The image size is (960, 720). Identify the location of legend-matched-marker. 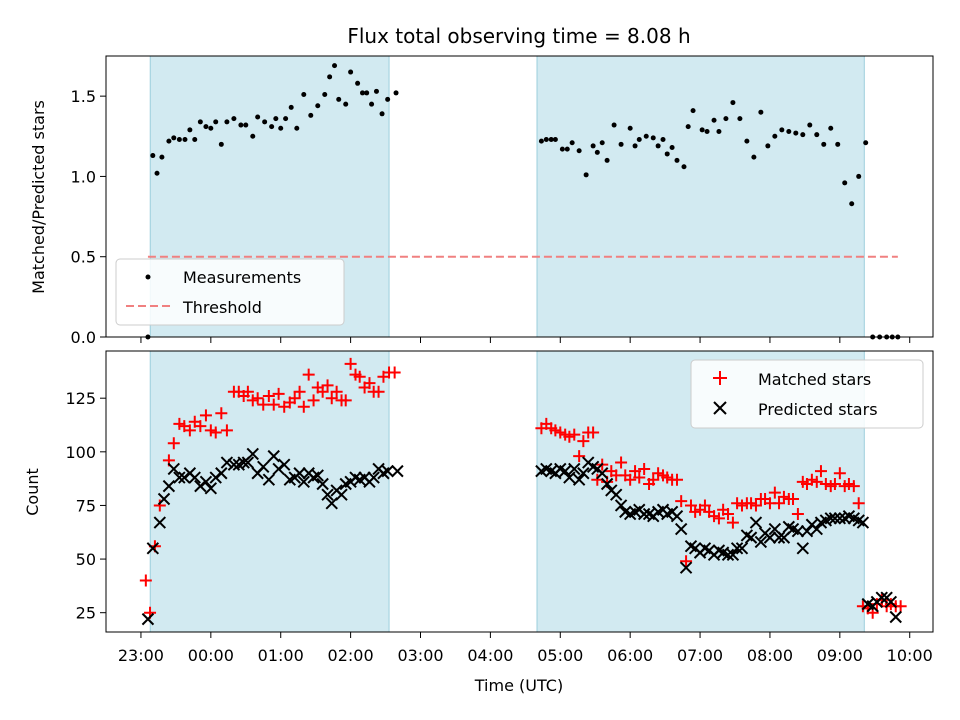
(720, 378).